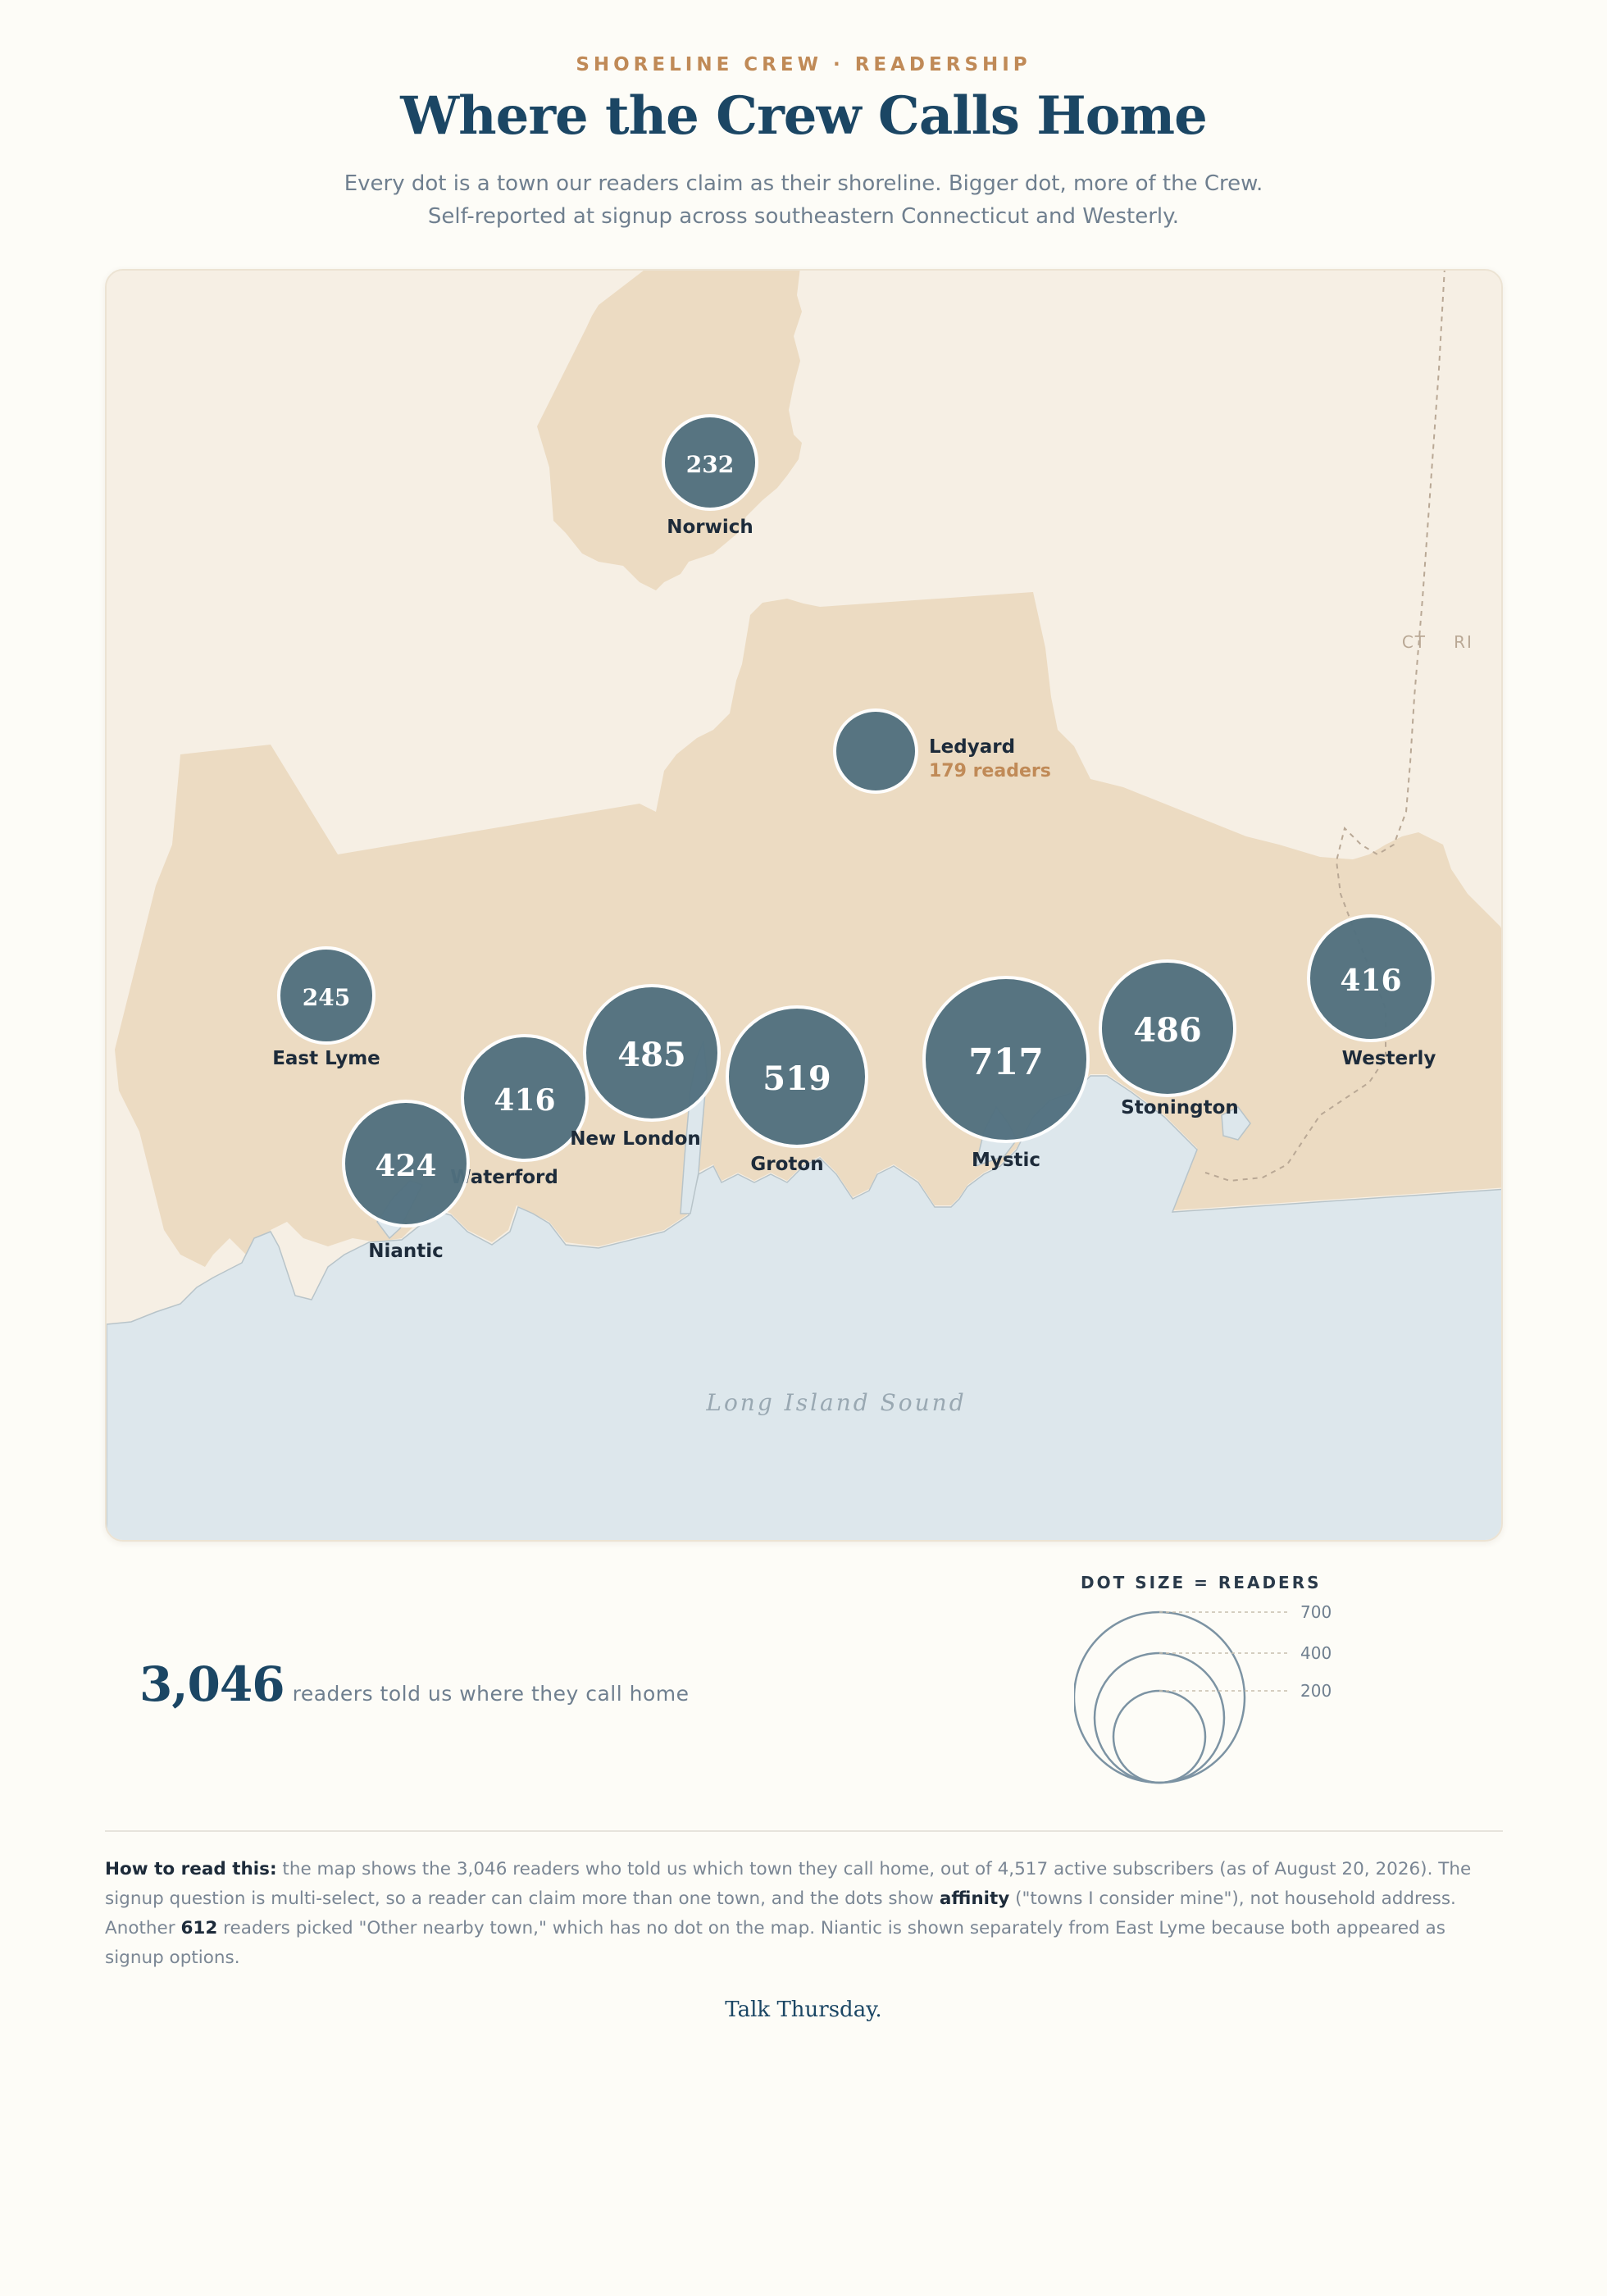  Describe the element at coordinates (1316, 1612) in the screenshot. I see `legend-label-700: 700` at that location.